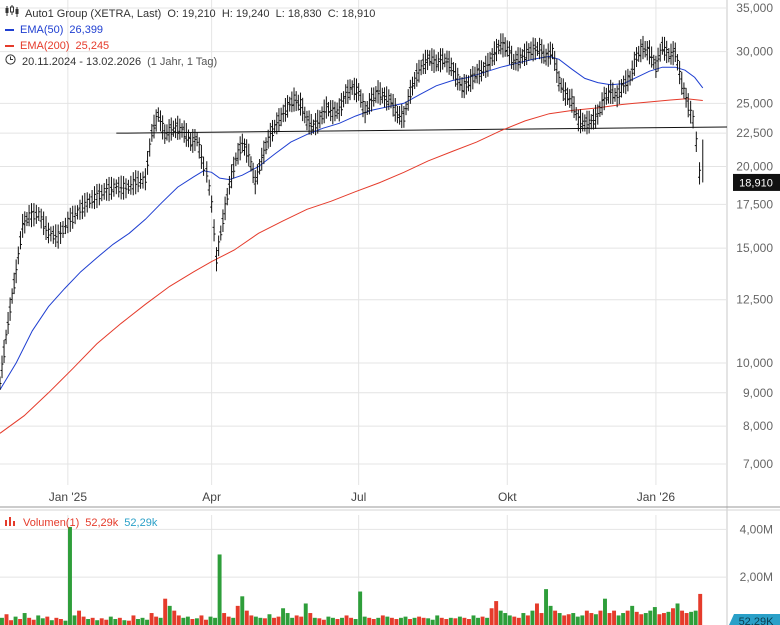 The height and width of the screenshot is (625, 780). Describe the element at coordinates (333, 13) in the screenshot. I see `close-label: C:` at that location.